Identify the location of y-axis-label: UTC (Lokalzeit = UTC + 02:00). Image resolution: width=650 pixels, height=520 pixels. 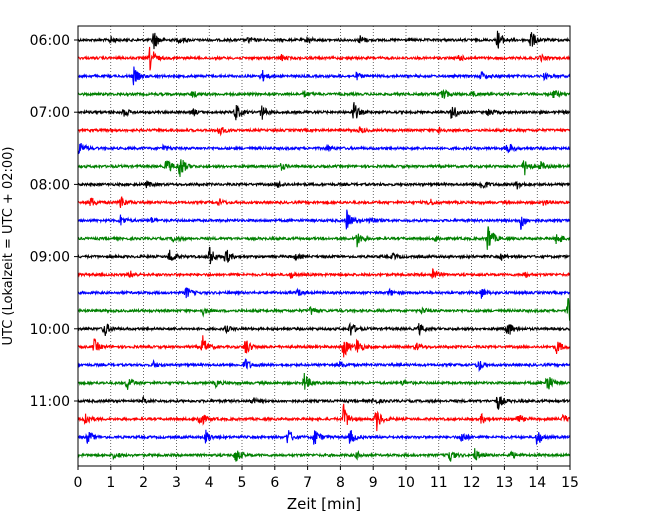
(8, 246).